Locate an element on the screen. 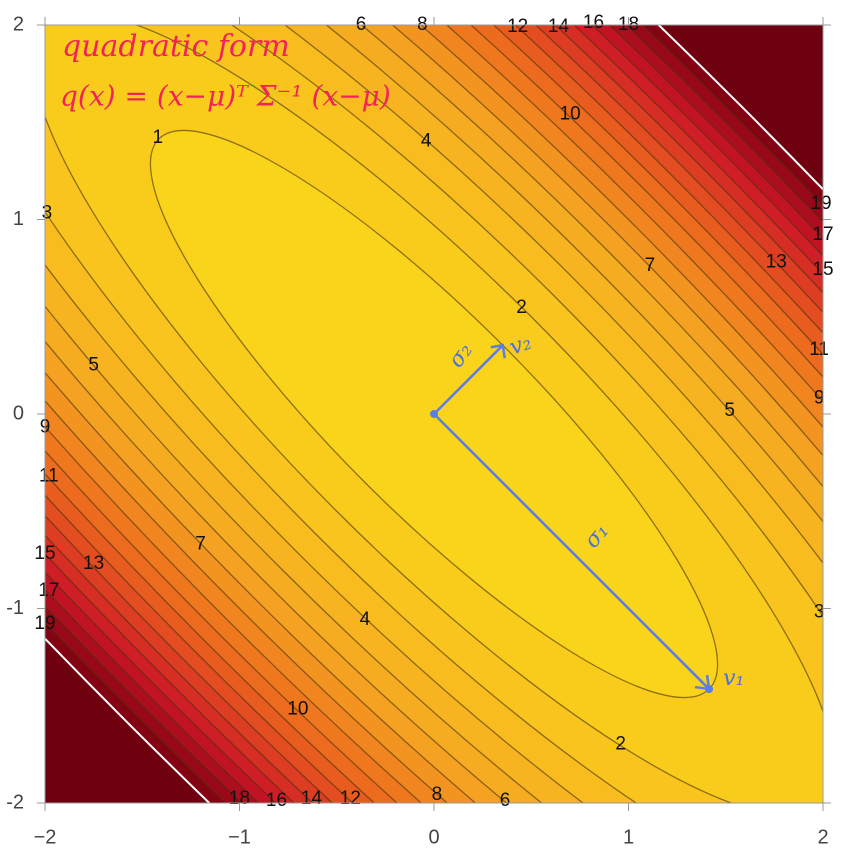  sigma2-arrow is located at coordinates (468, 379).